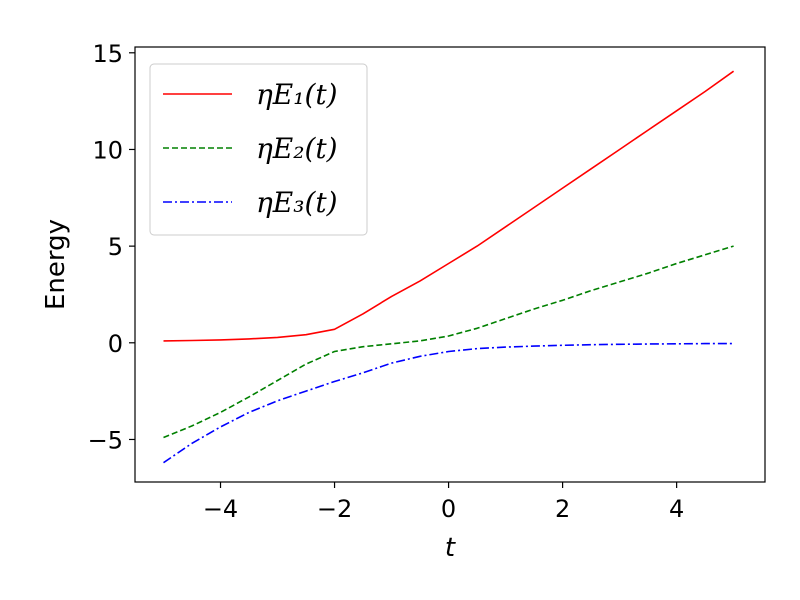 This screenshot has width=800, height=600. What do you see at coordinates (115, 344) in the screenshot?
I see `y-tick-label: 0` at bounding box center [115, 344].